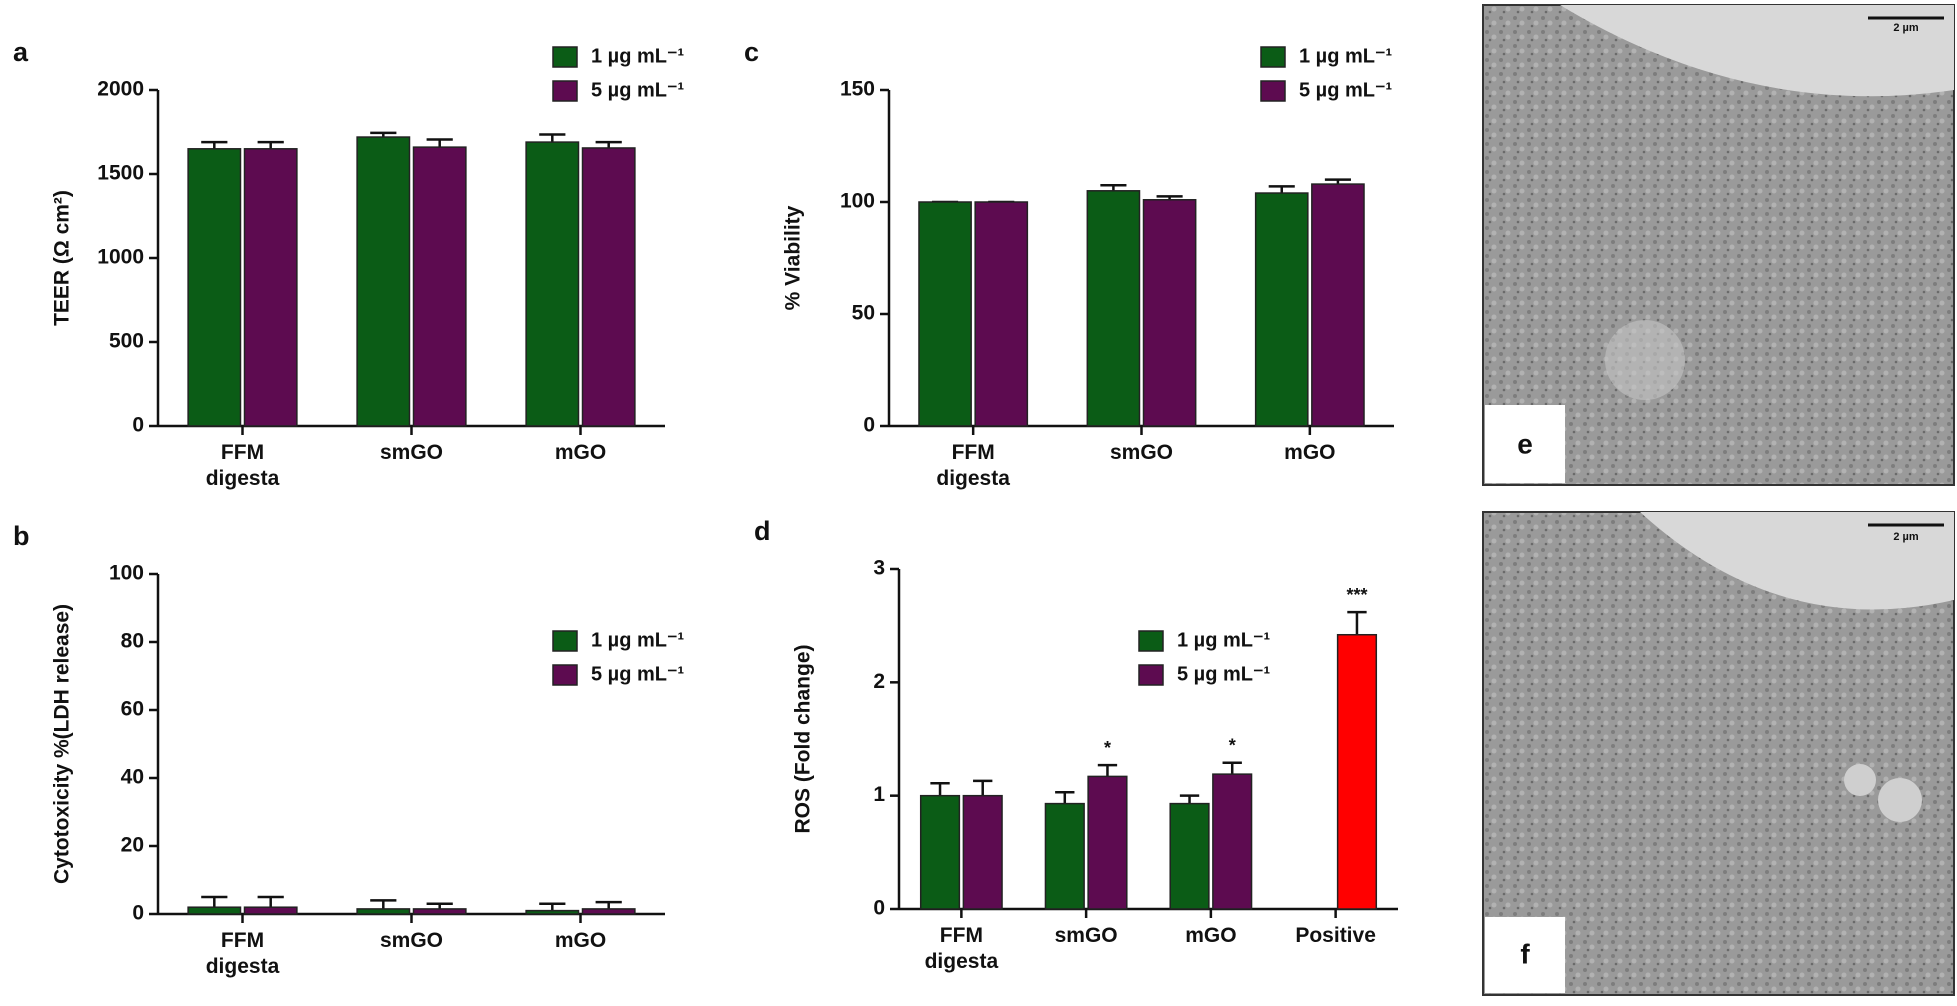  What do you see at coordinates (120, 173) in the screenshot?
I see `y-tick-label: 1500` at bounding box center [120, 173].